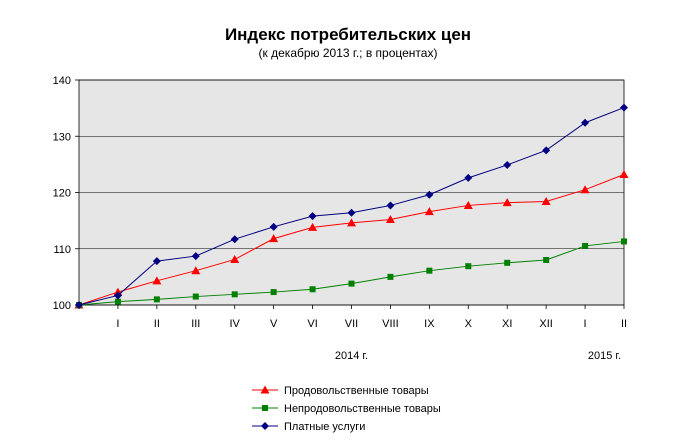  I want to click on legend-label: Платные услуги, so click(324, 427).